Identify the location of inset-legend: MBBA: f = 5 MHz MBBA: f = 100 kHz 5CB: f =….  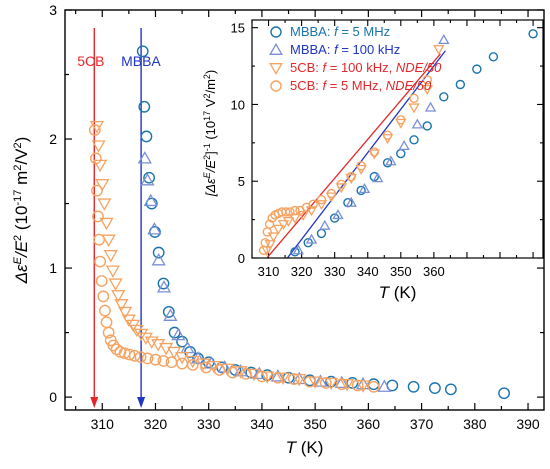
(355, 58).